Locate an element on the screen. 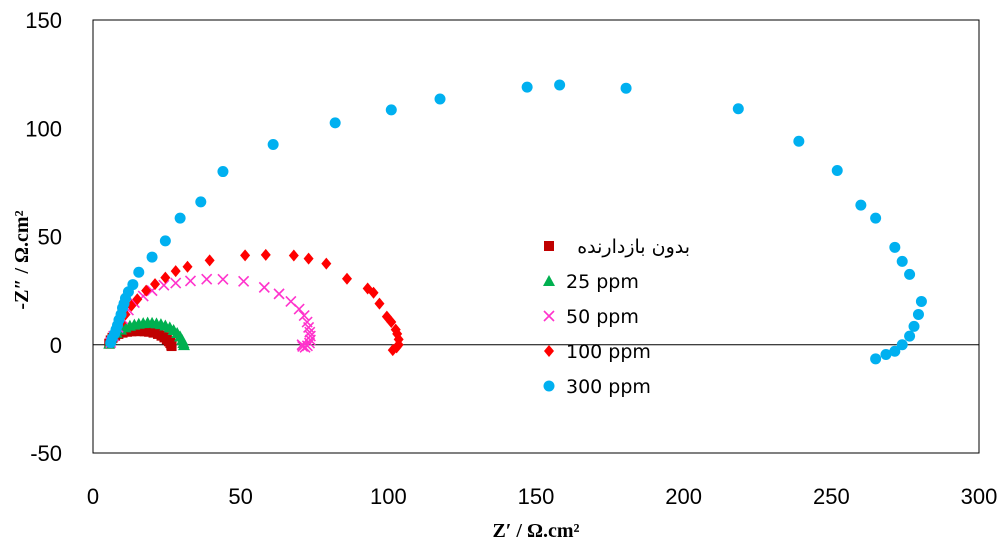  y-axis-title: -Z″ / Ω.cm² is located at coordinates (22, 259).